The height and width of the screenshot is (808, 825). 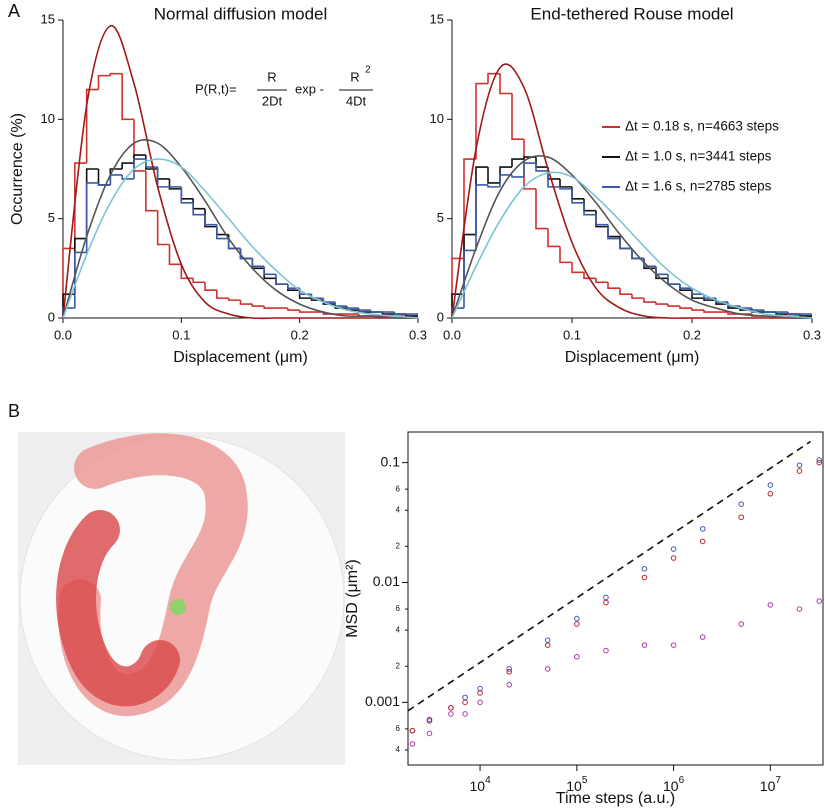 I want to click on y-tick-label: 0.1, so click(x=391, y=461).